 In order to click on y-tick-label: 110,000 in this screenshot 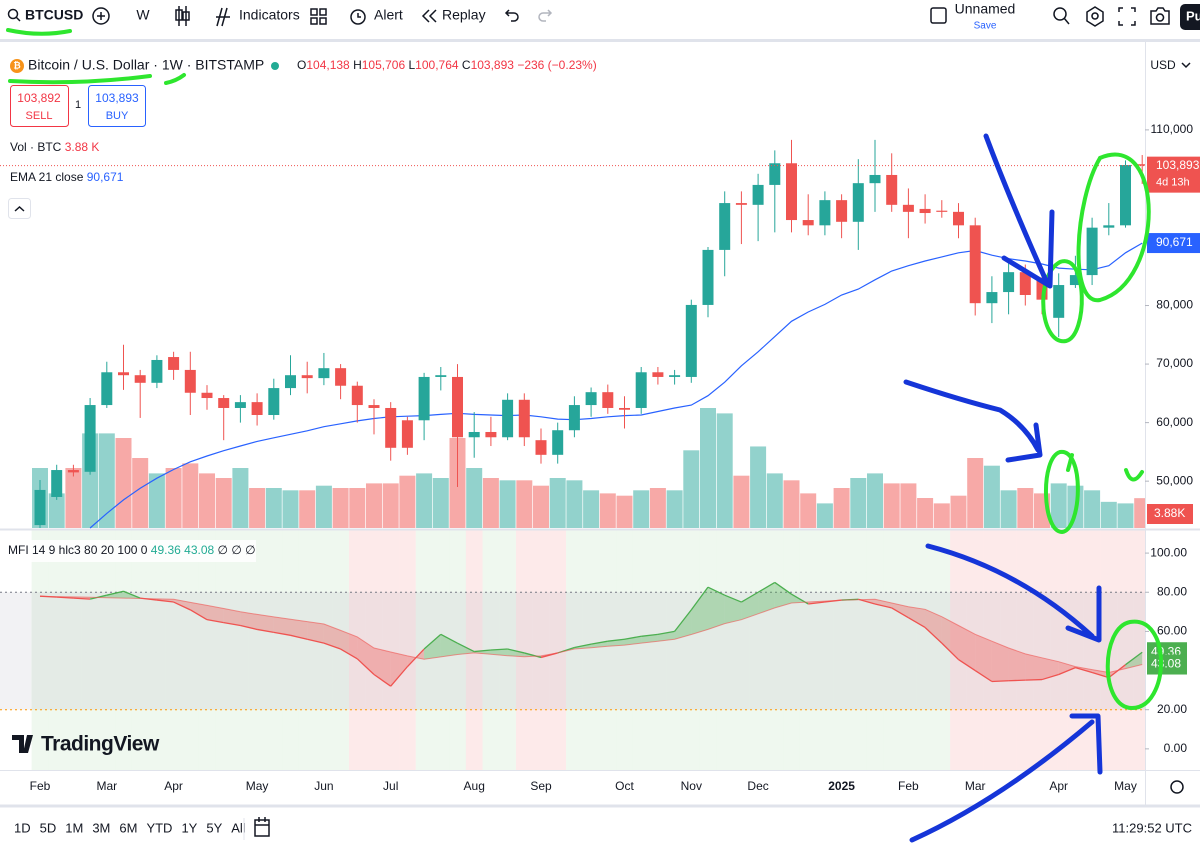, I will do `click(1172, 129)`.